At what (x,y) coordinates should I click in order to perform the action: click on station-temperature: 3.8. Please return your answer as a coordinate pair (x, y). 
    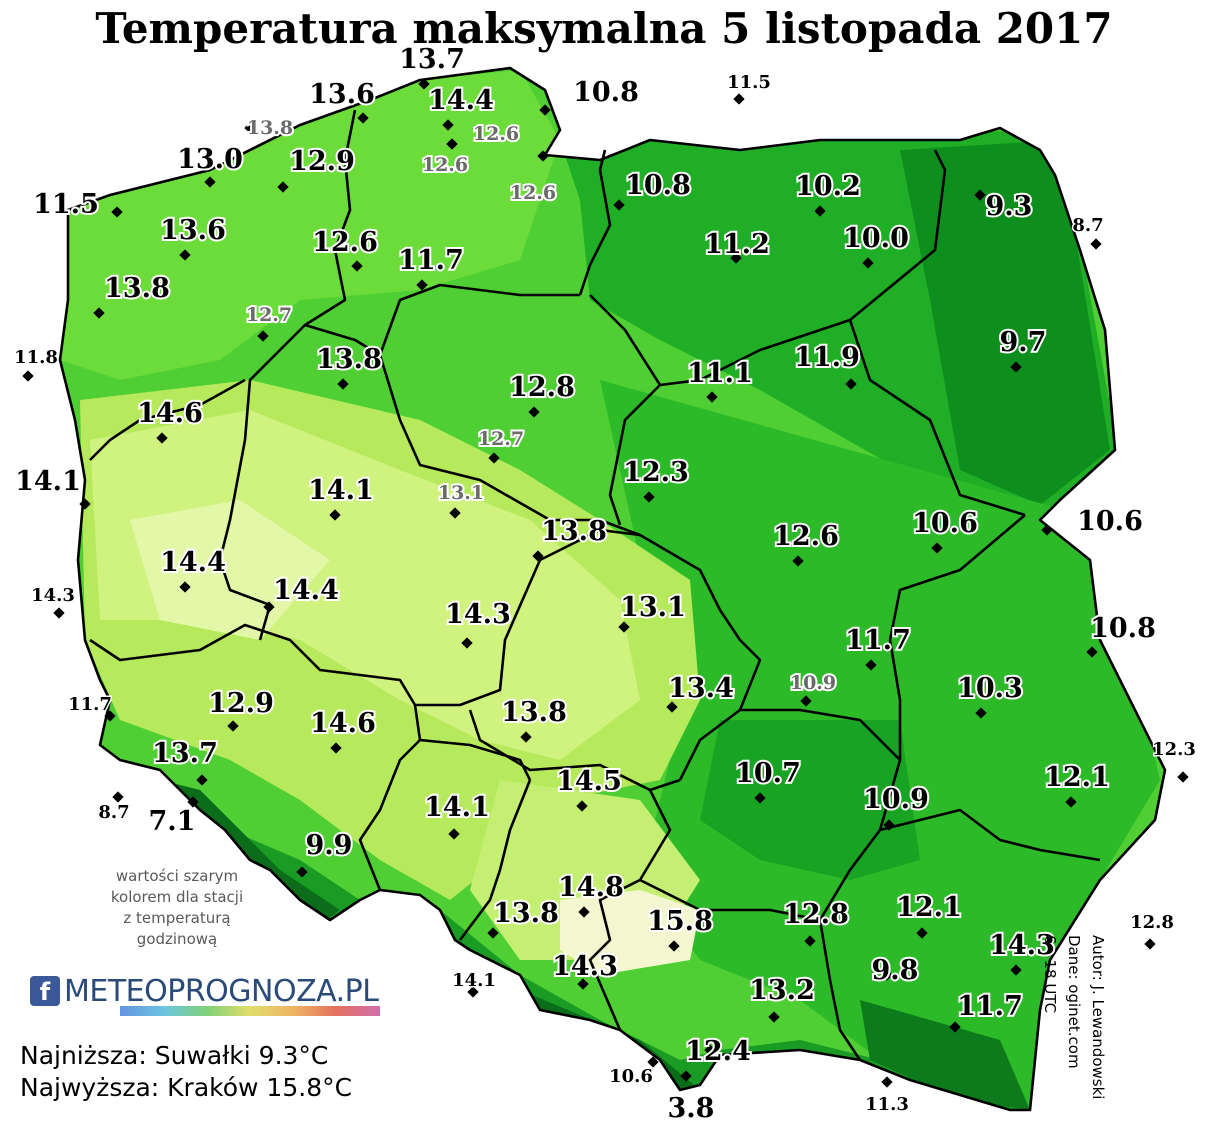
    Looking at the image, I should click on (691, 1108).